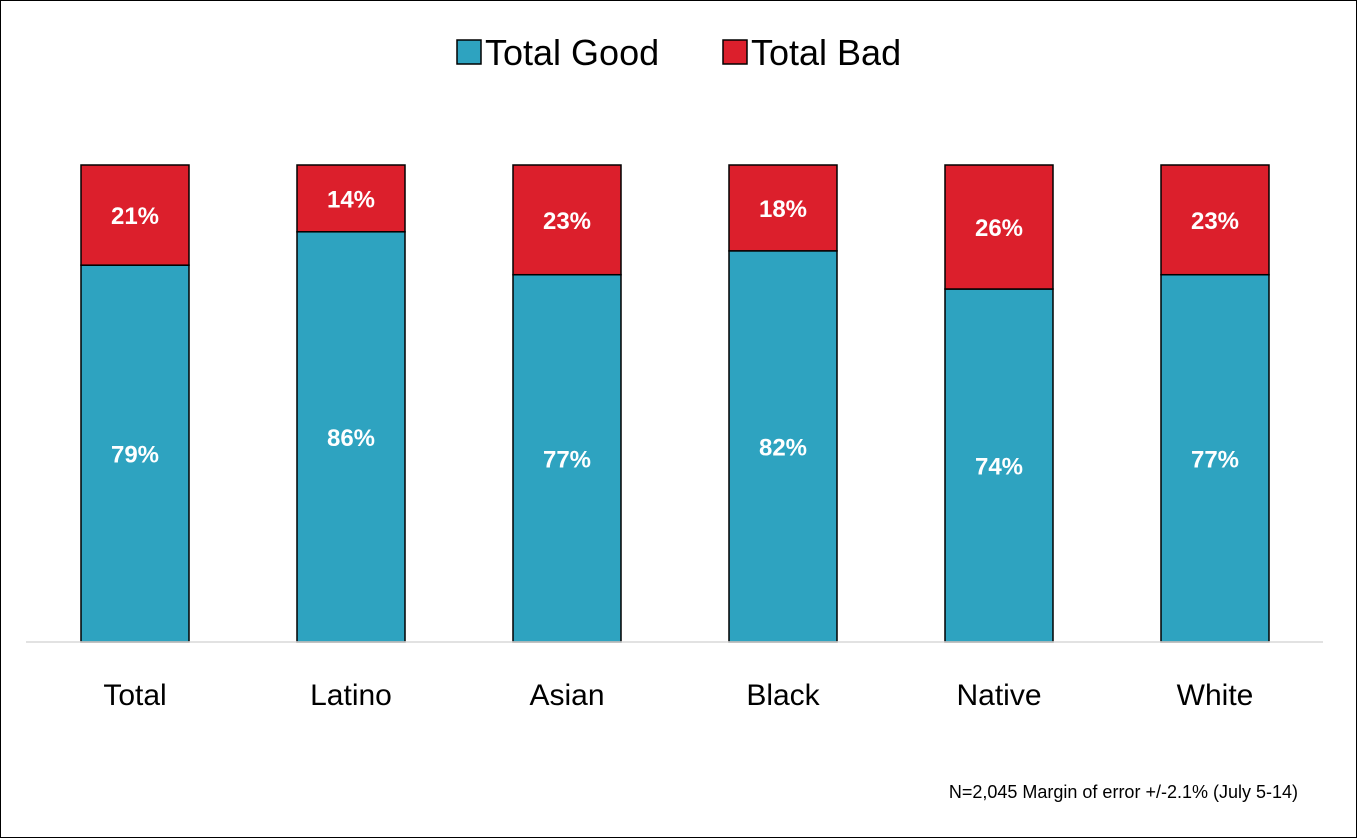 The width and height of the screenshot is (1357, 839). I want to click on bar-black-total-bad, so click(783, 208).